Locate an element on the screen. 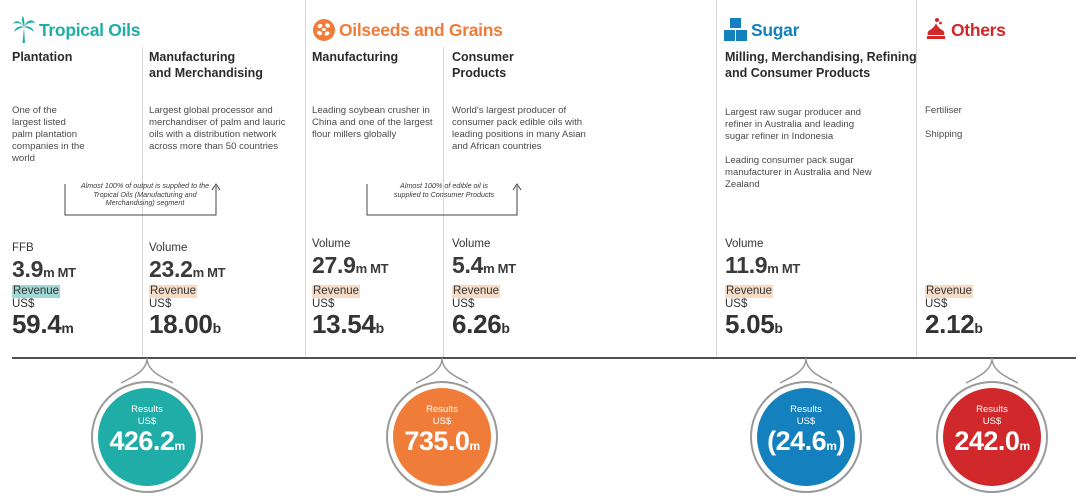  consumer-products-metric-value: 5.4m MT is located at coordinates (484, 265).